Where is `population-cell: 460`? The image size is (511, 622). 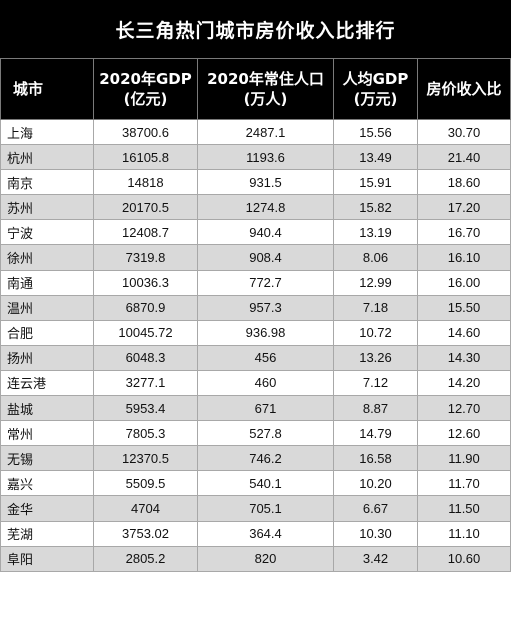
population-cell: 460 is located at coordinates (265, 383).